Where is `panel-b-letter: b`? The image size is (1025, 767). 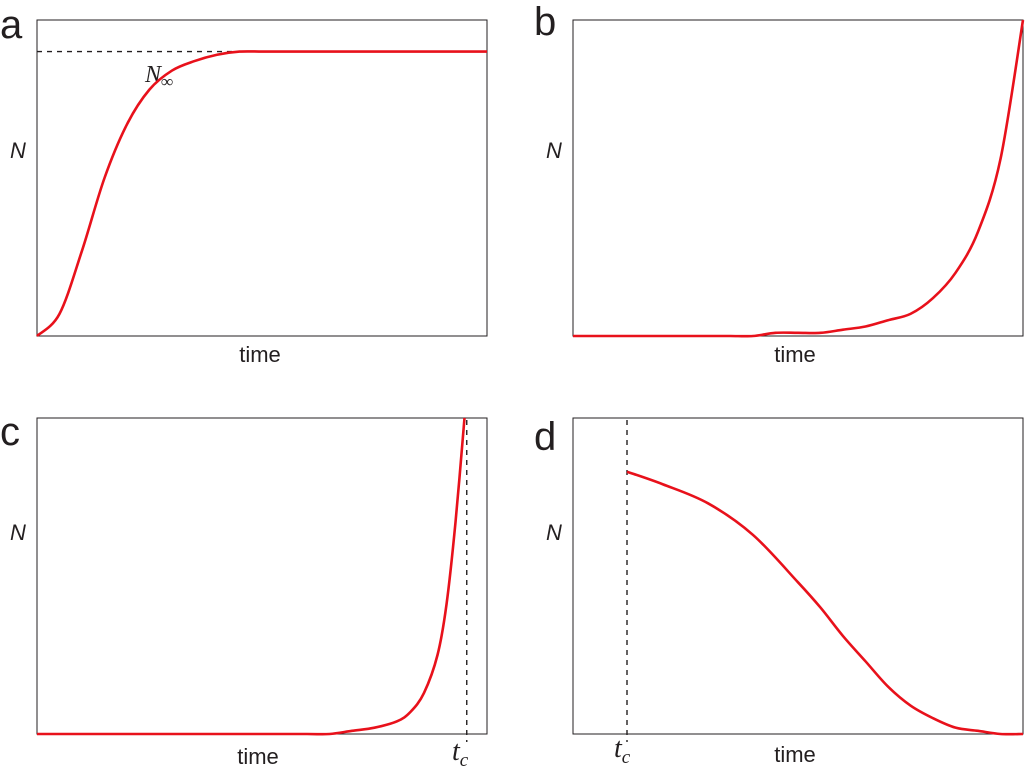
panel-b-letter: b is located at coordinates (545, 22).